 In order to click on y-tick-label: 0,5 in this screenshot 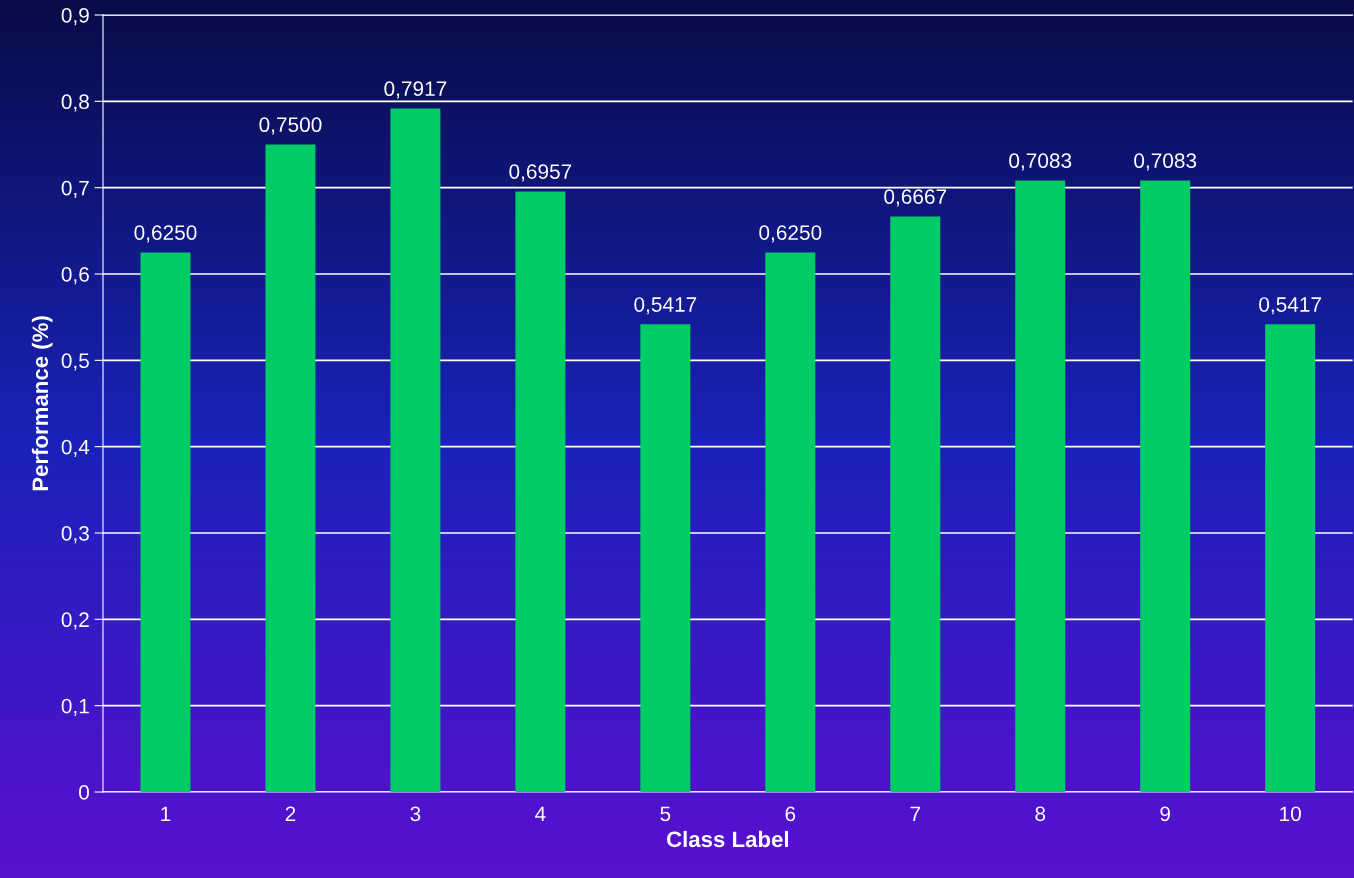, I will do `click(75, 362)`.